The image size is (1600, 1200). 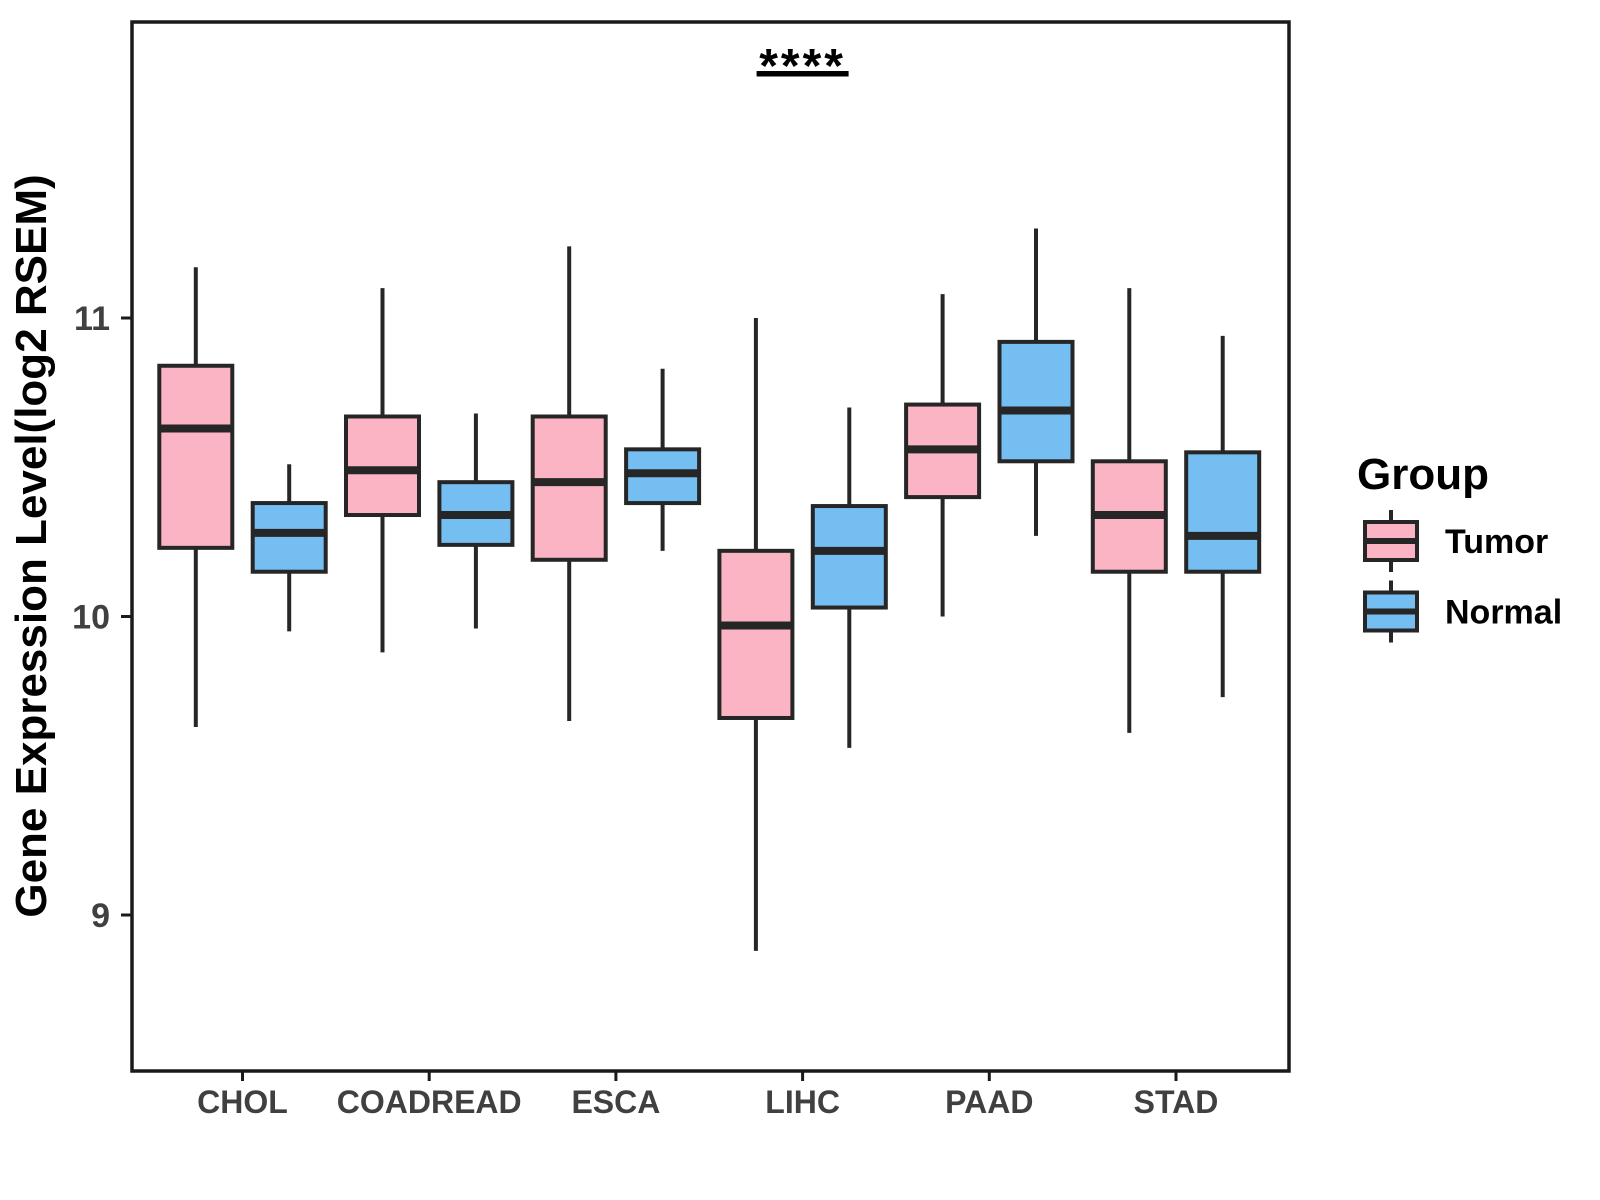 What do you see at coordinates (476, 521) in the screenshot?
I see `box-coadread-normal` at bounding box center [476, 521].